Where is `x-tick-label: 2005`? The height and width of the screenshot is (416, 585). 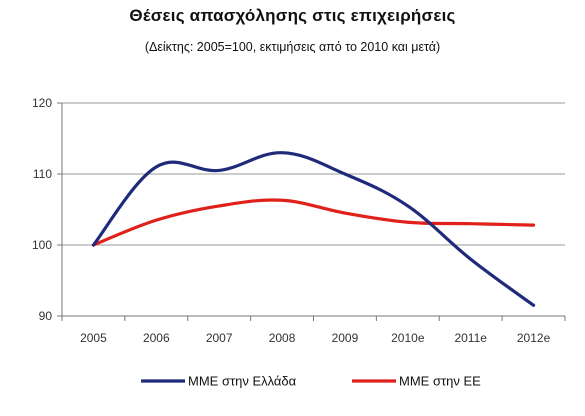
x-tick-label: 2005 is located at coordinates (93, 338).